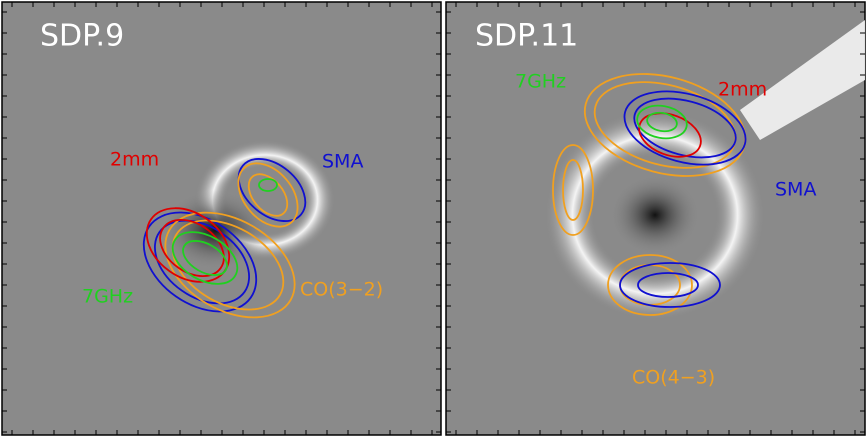 The height and width of the screenshot is (437, 867). I want to click on label: CO(3−2), so click(341, 290).